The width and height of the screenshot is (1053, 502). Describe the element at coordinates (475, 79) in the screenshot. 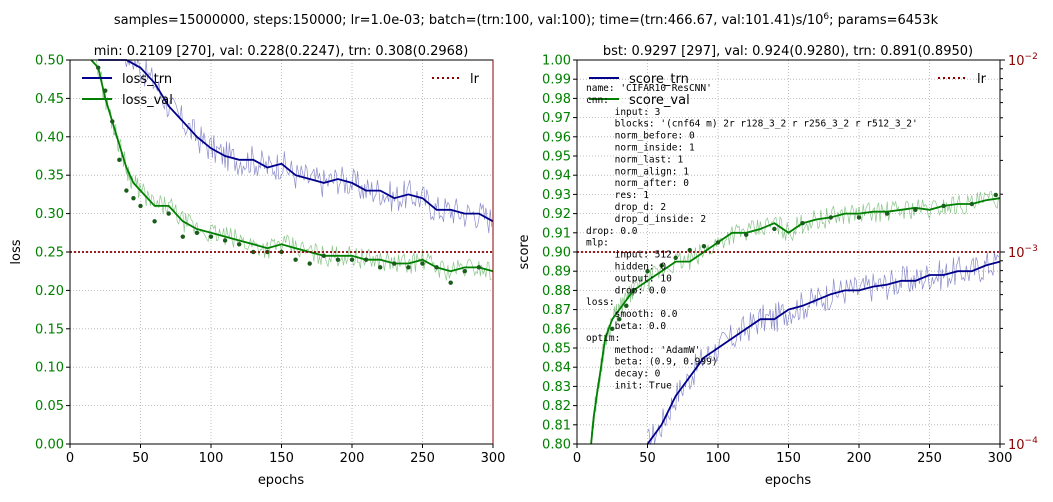

I see `legend-lr-label: lr` at that location.